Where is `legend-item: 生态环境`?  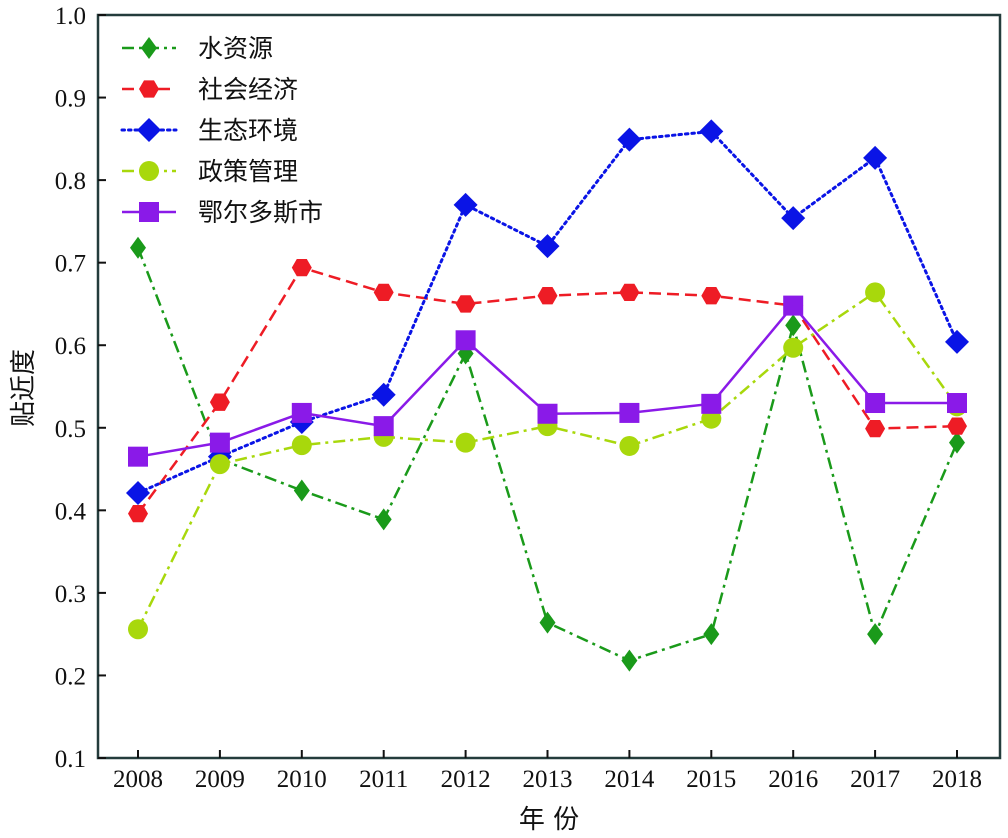
legend-item: 生态环境 is located at coordinates (209, 130).